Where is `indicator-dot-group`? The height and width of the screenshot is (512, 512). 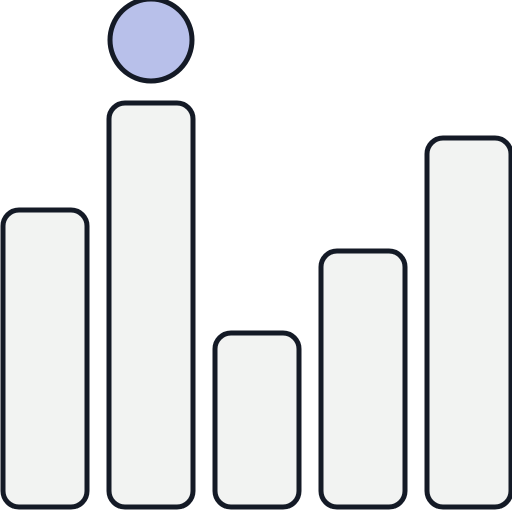
indicator-dot-group is located at coordinates (151, 42).